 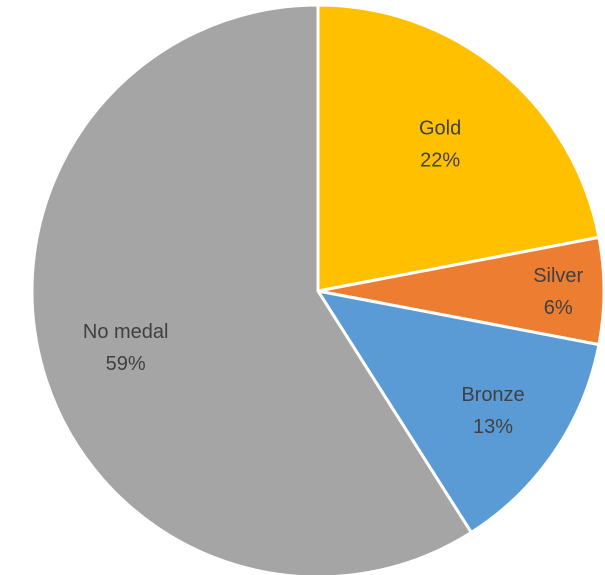 What do you see at coordinates (492, 395) in the screenshot?
I see `slice-label-bronze: Bronze` at bounding box center [492, 395].